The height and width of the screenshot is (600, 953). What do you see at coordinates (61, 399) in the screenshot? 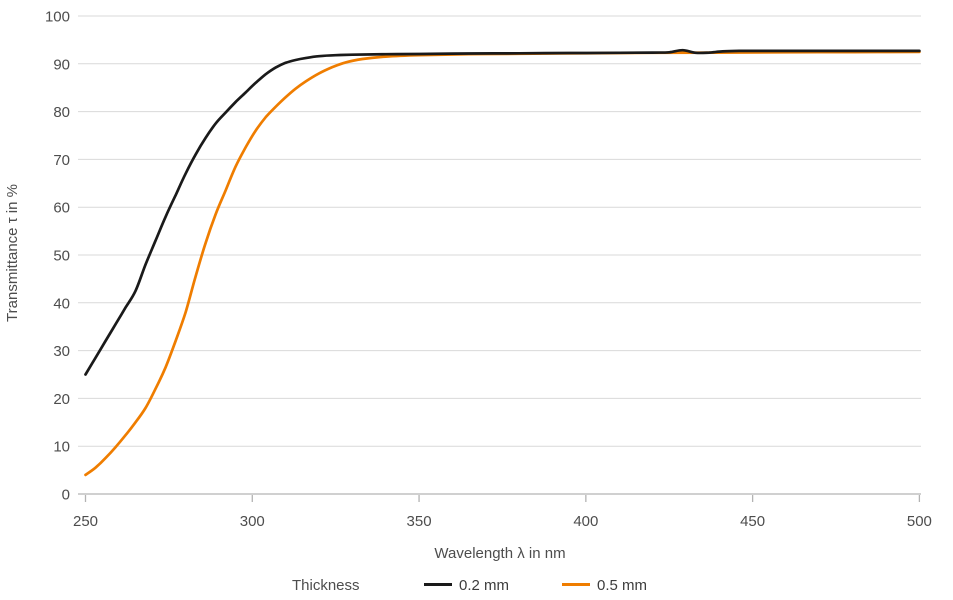
I see `y-tick-label: 20` at bounding box center [61, 399].